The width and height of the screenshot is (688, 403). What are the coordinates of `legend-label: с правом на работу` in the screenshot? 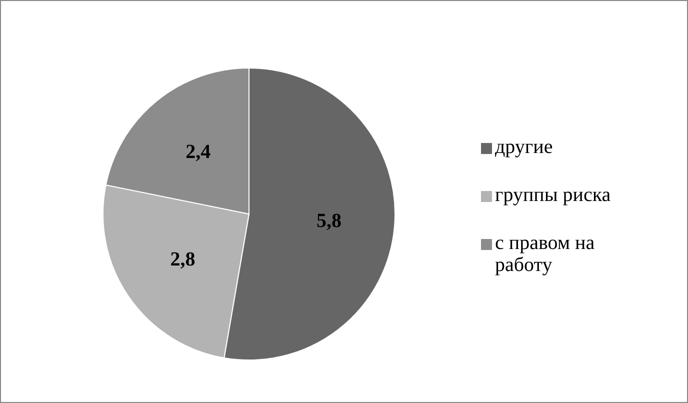 It's located at (545, 254).